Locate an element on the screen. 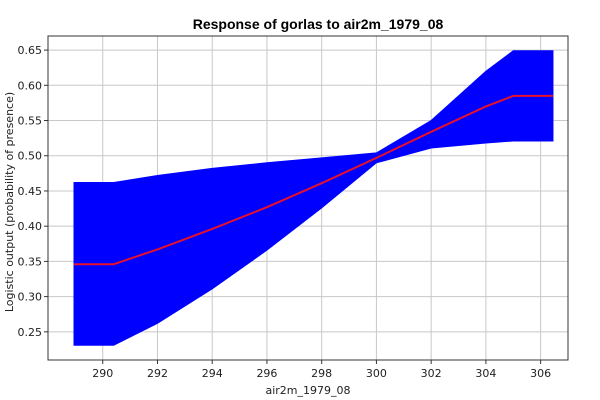 The width and height of the screenshot is (600, 400). x-axis-label: air2m_1979_08 is located at coordinates (307, 390).